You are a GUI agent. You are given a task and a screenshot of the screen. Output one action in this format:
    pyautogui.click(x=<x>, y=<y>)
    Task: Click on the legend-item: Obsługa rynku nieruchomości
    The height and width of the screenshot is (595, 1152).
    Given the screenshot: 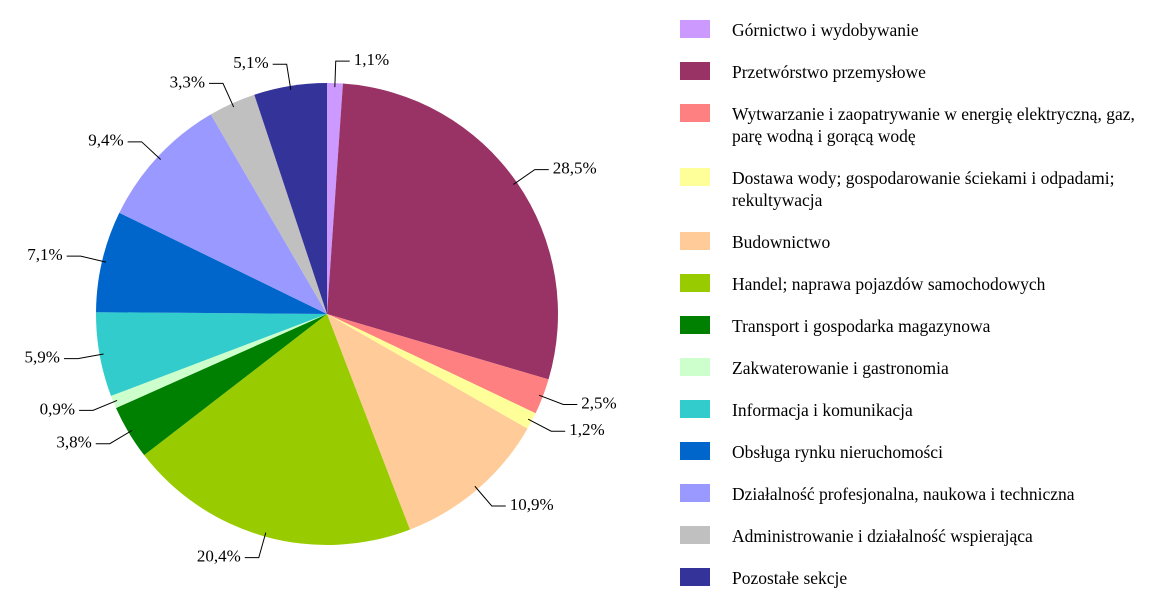 What is the action you would take?
    pyautogui.click(x=915, y=452)
    